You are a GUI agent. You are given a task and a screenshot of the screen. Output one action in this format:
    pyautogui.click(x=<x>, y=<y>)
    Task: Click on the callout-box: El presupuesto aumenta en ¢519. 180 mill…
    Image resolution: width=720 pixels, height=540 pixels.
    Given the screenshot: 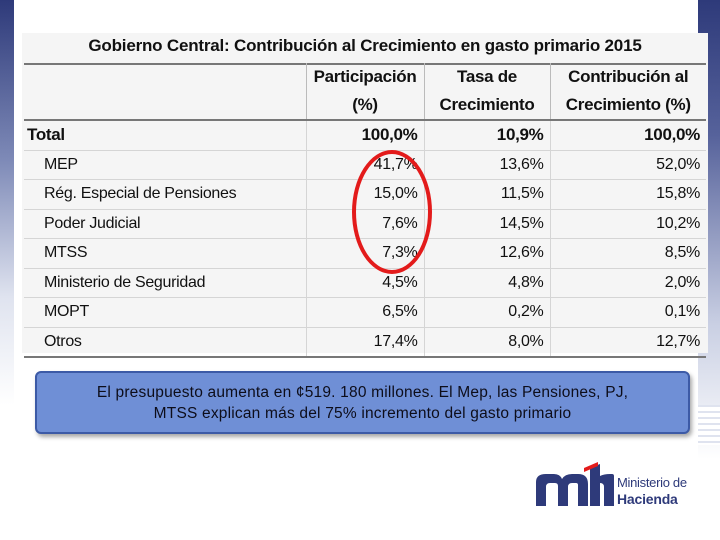 What is the action you would take?
    pyautogui.click(x=362, y=402)
    